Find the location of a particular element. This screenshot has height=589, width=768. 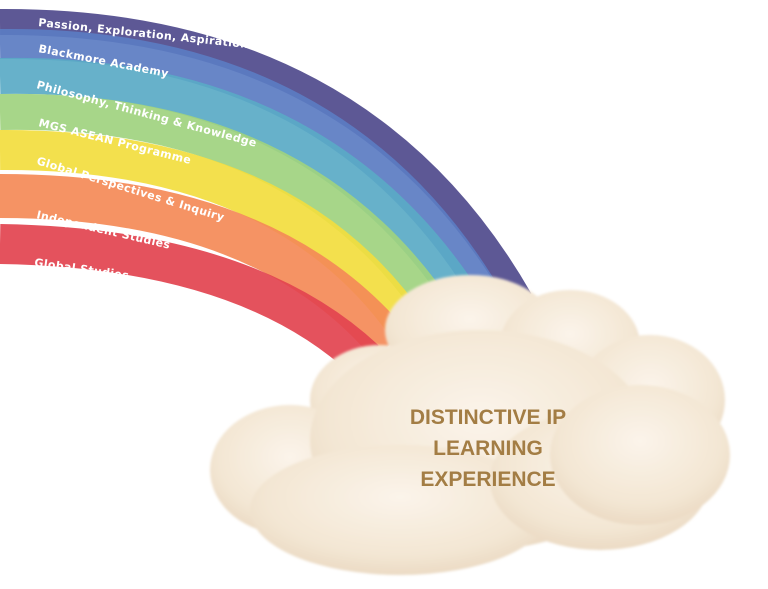

cloud-line-1: DISTINCTIVE IP is located at coordinates (488, 417).